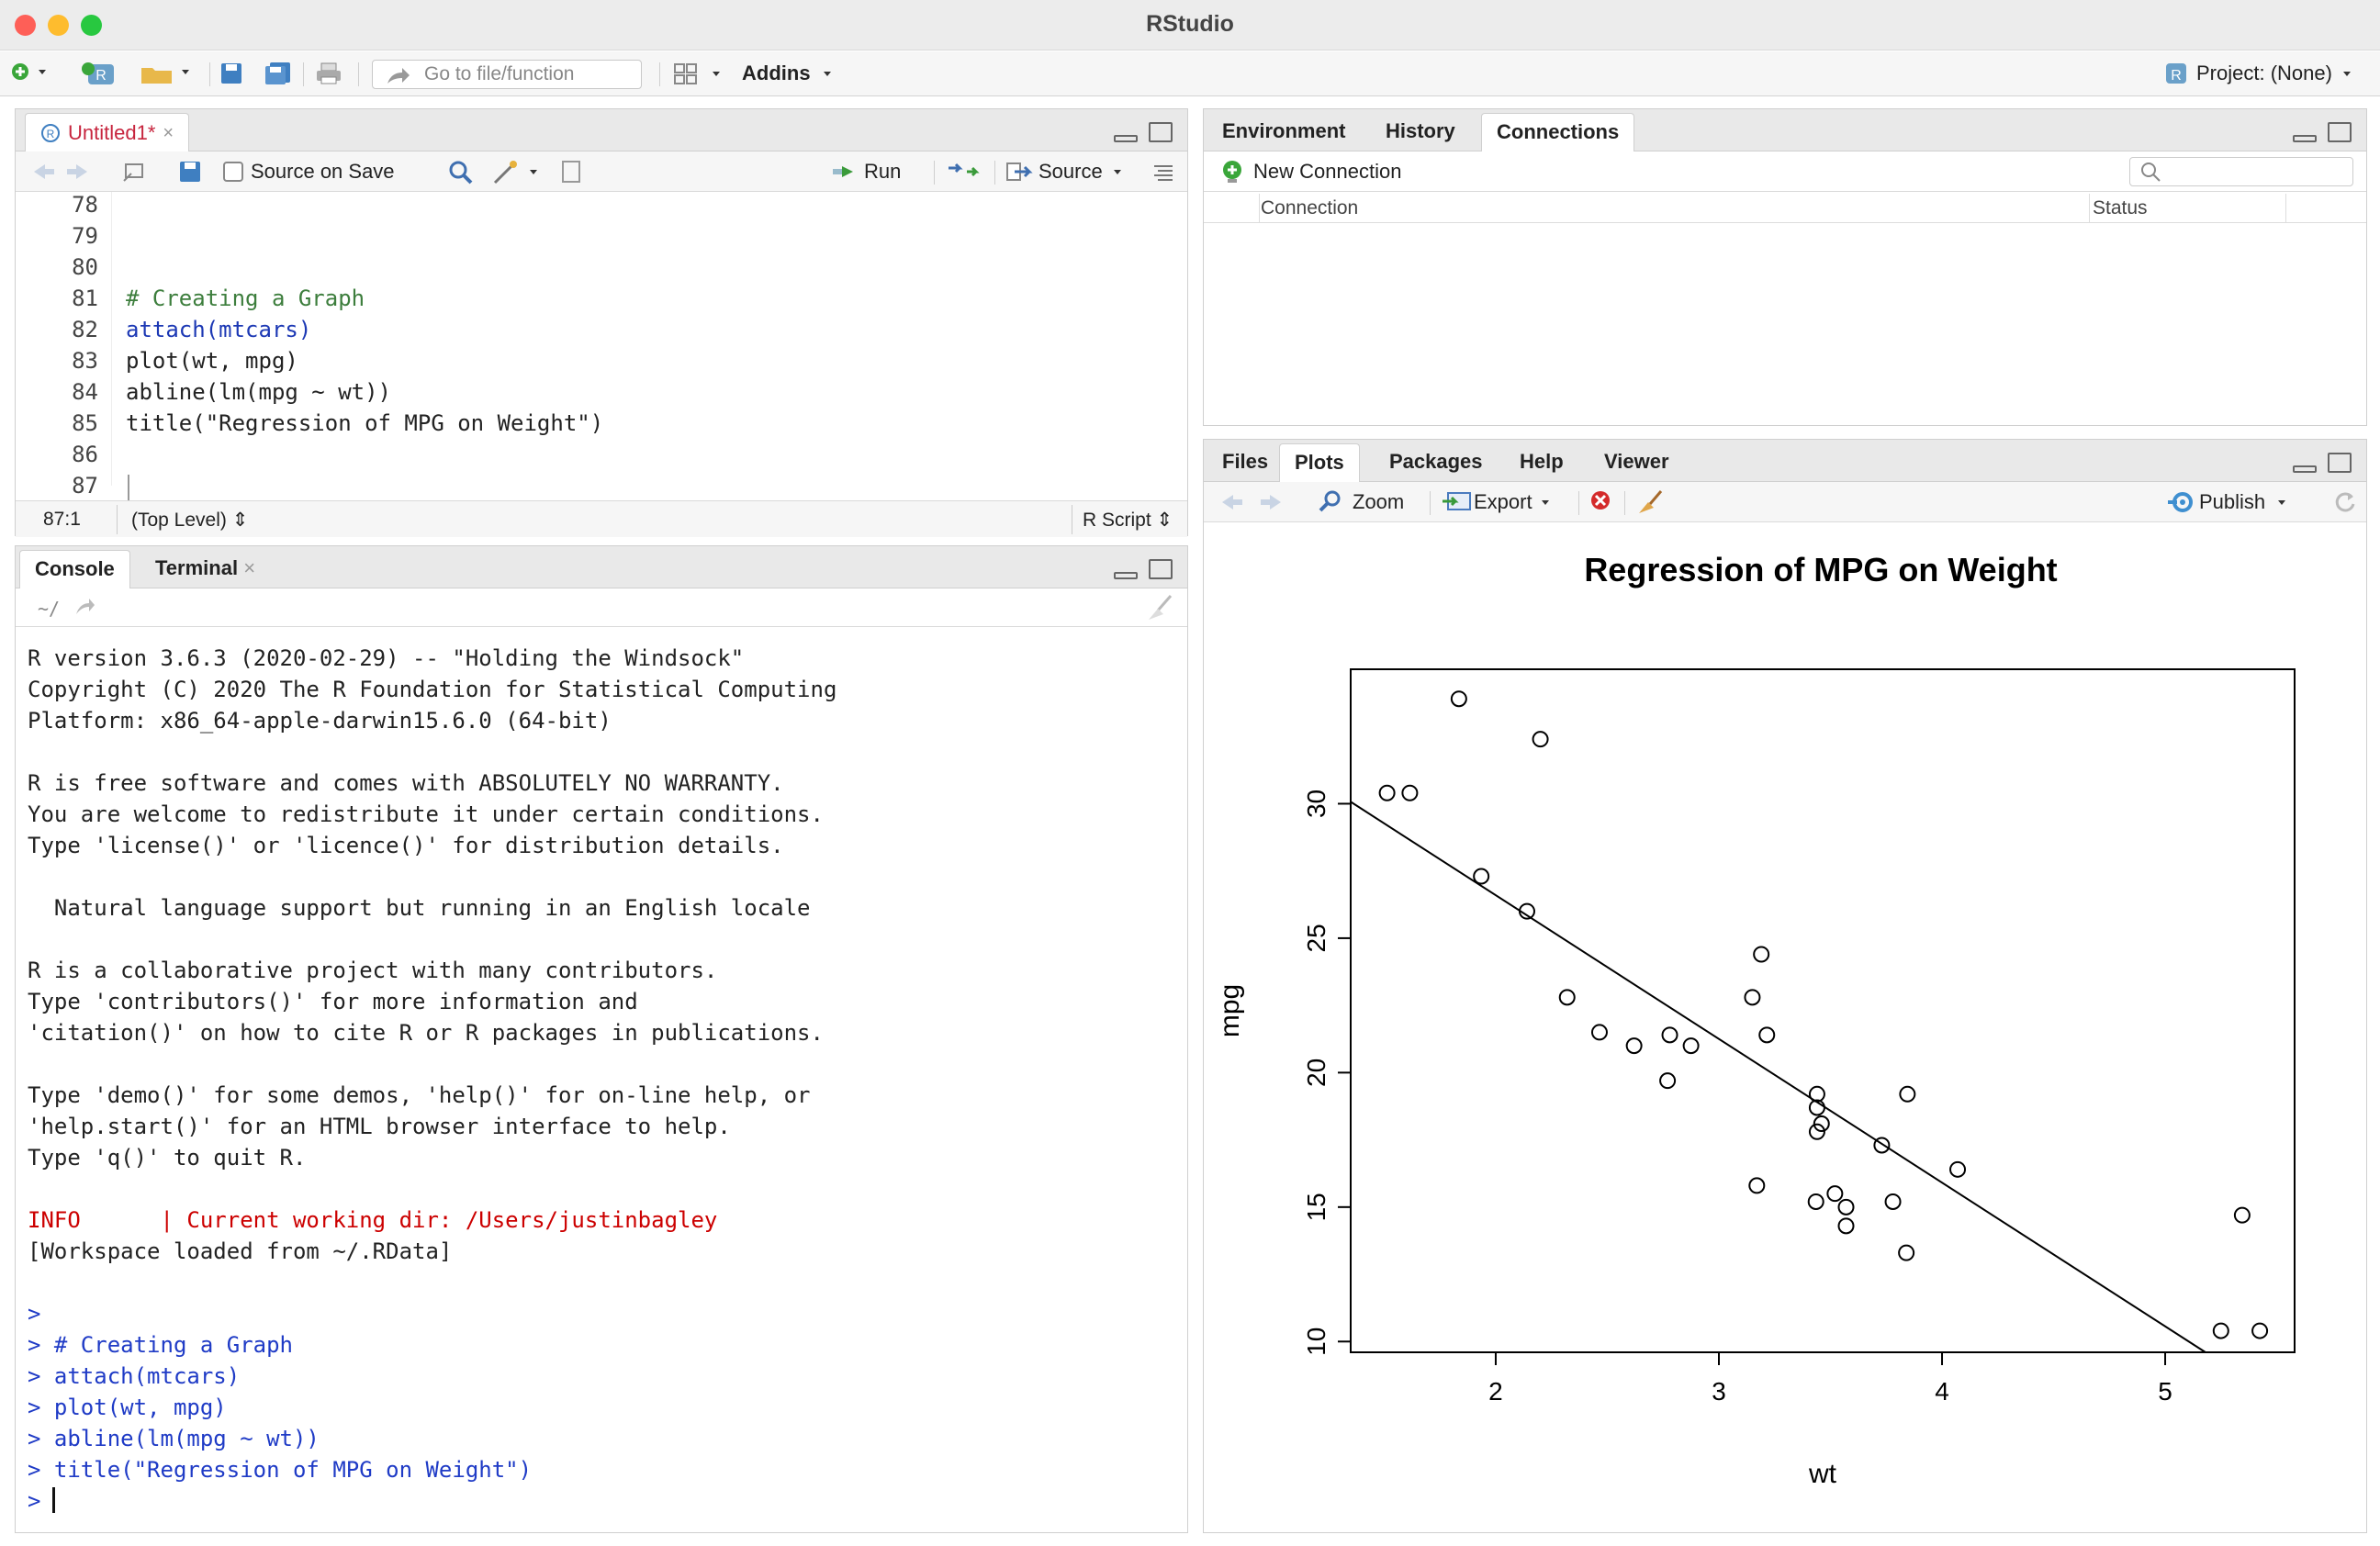  Describe the element at coordinates (1316, 938) in the screenshot. I see `y-tick-label: 25` at that location.